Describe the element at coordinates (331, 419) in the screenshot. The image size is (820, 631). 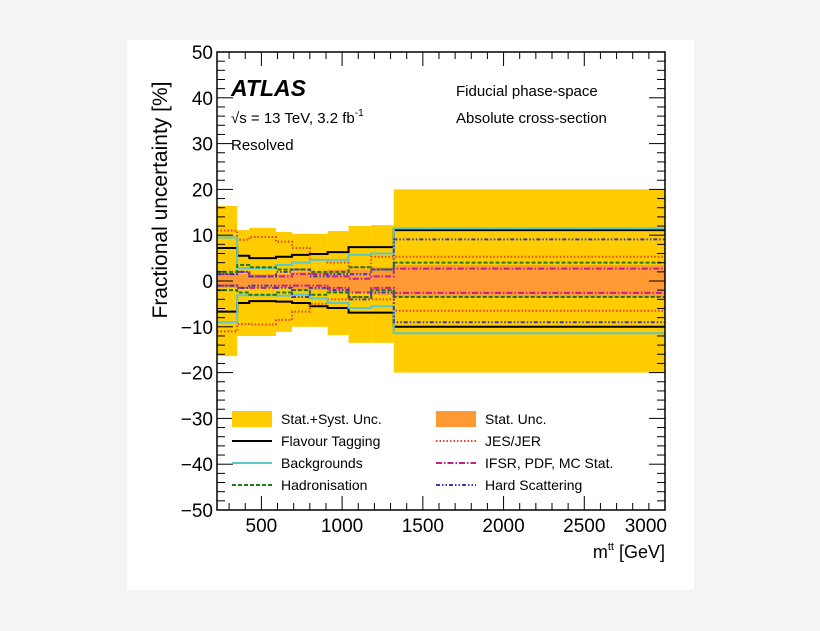
I see `legend-label: Stat.+Syst. Unc.` at that location.